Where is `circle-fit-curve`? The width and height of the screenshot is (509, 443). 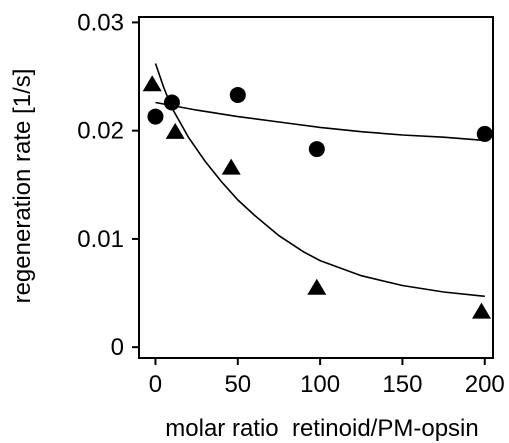
circle-fit-curve is located at coordinates (320, 121).